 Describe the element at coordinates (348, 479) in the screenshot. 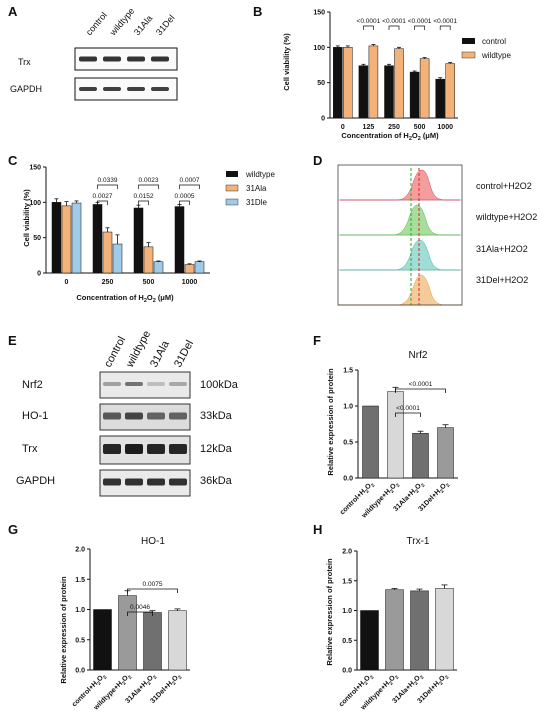

I see `y-tick-label: 0.0` at that location.